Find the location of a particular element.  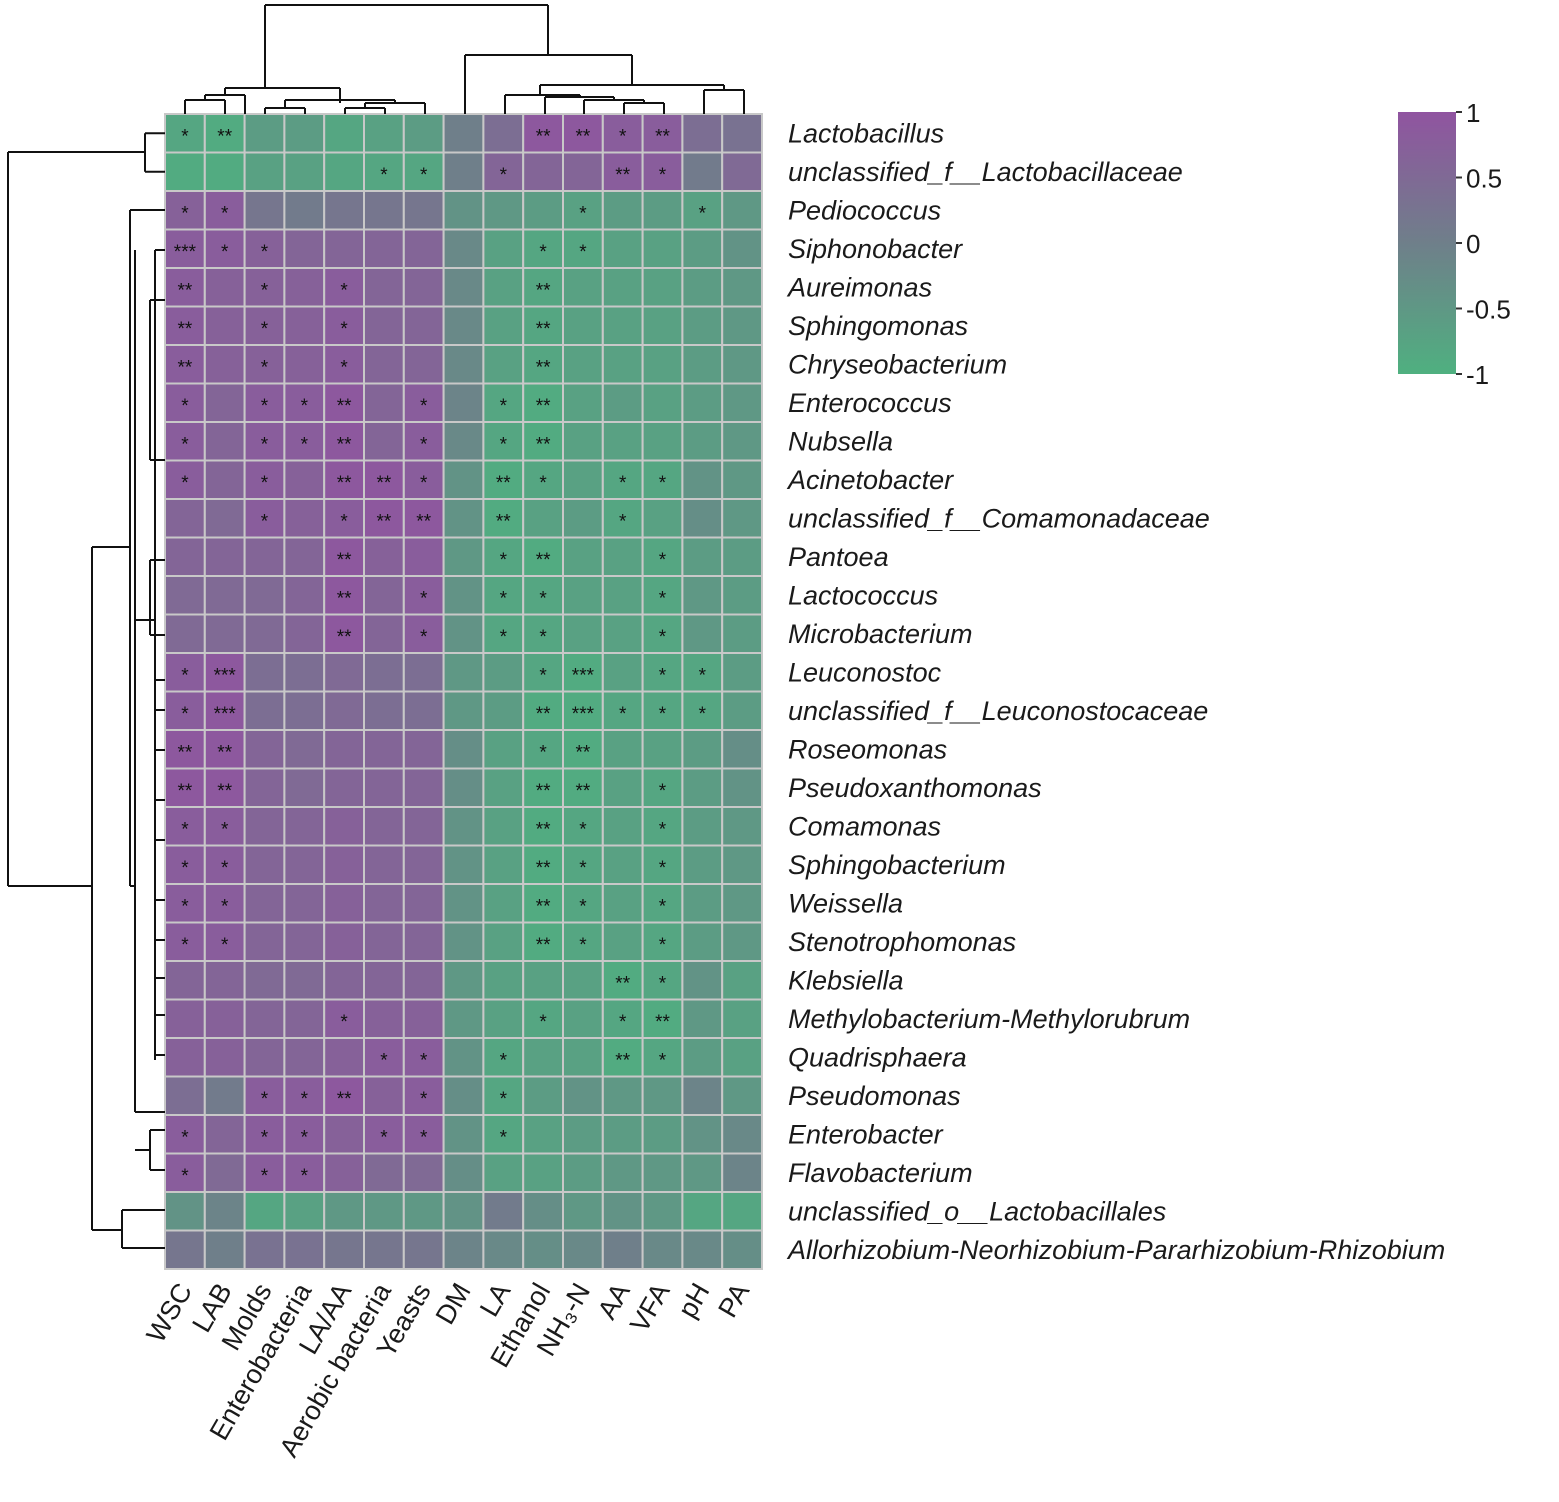

column-label: pH is located at coordinates (693, 1300).